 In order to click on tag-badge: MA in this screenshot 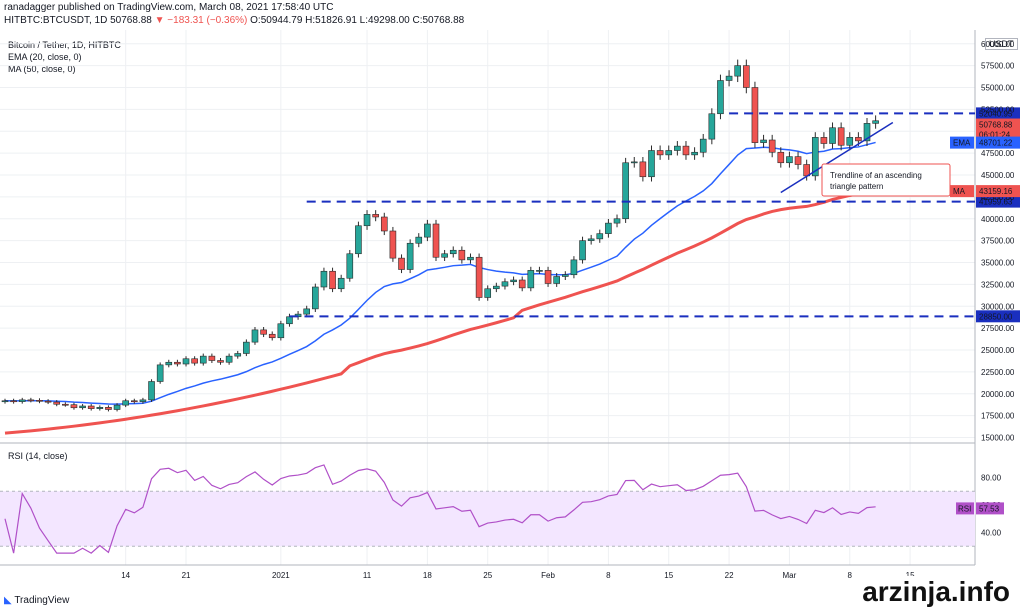, I will do `click(959, 191)`.